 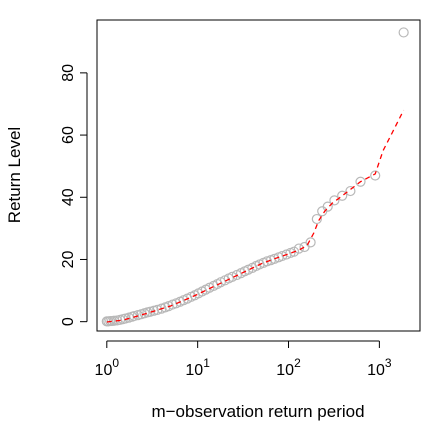 What do you see at coordinates (68, 259) in the screenshot?
I see `y-tick-label: 20` at bounding box center [68, 259].